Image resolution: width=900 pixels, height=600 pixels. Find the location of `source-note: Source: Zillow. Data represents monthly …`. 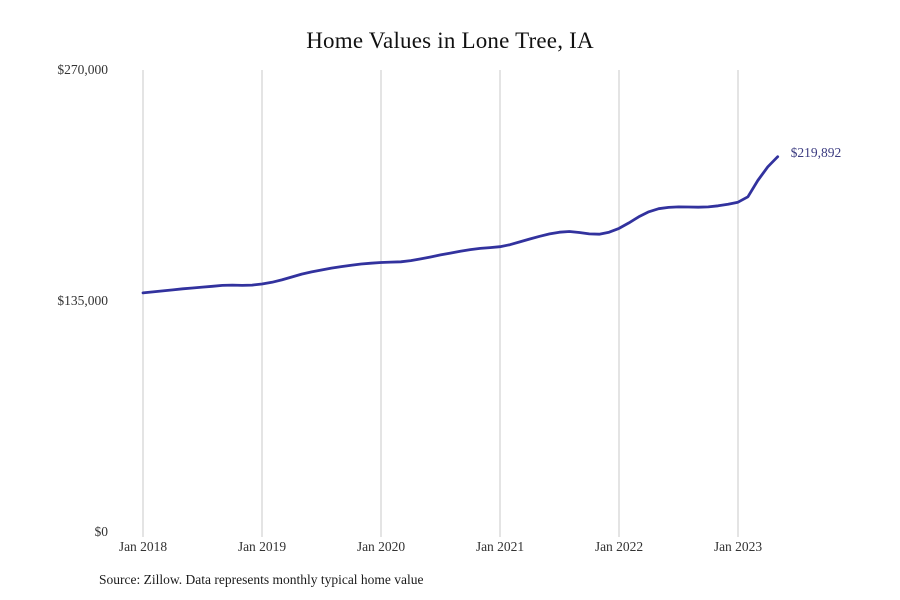

source-note: Source: Zillow. Data represents monthly … is located at coordinates (261, 579).